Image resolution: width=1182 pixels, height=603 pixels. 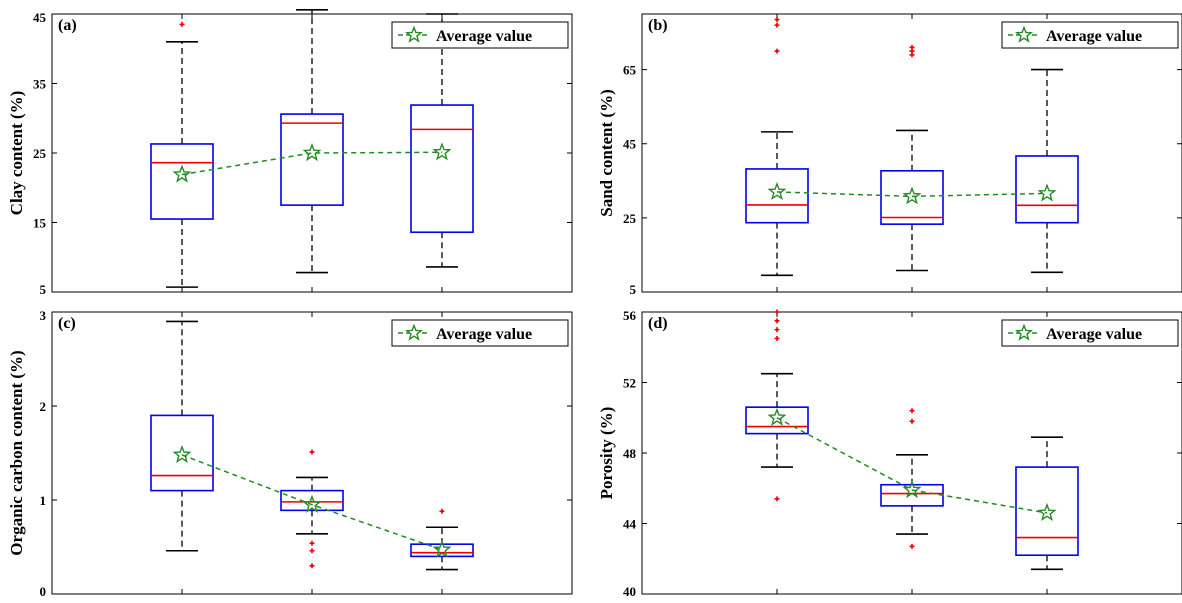 What do you see at coordinates (43, 500) in the screenshot?
I see `y-tick-label: 1` at bounding box center [43, 500].